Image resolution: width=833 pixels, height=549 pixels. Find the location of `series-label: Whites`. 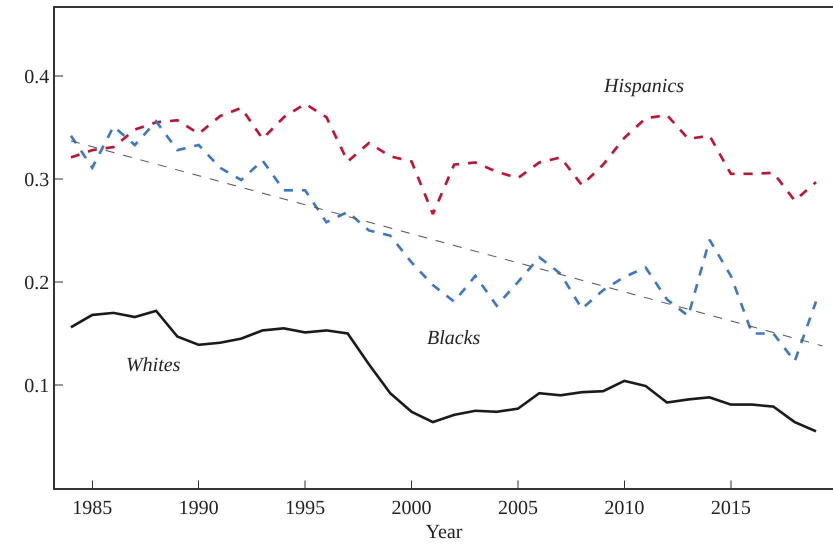

series-label: Whites is located at coordinates (153, 365).